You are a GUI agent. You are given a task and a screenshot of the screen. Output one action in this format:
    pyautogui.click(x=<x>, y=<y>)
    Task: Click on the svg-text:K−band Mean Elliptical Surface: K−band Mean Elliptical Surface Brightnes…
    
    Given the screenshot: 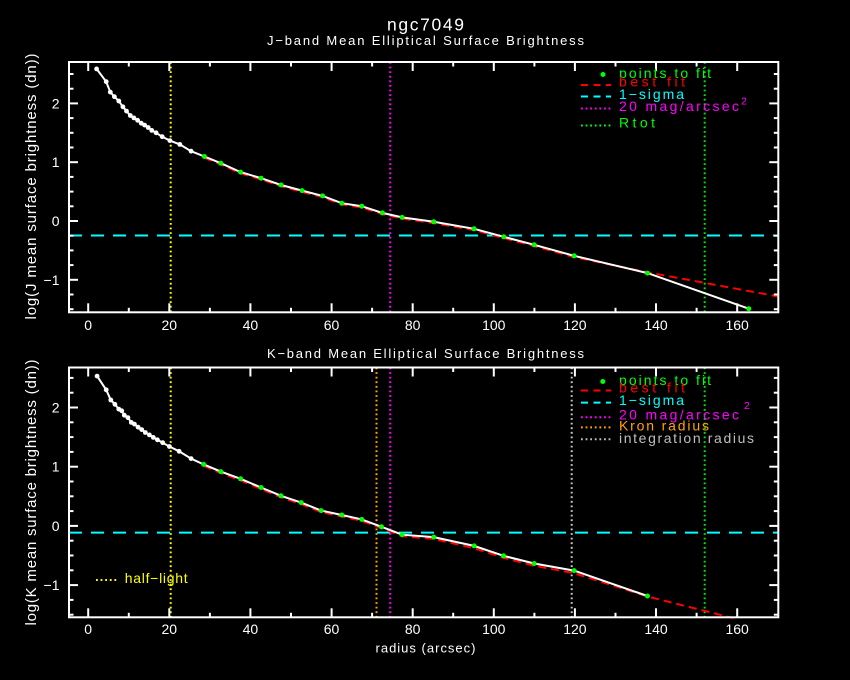 What is the action you would take?
    pyautogui.click(x=426, y=353)
    